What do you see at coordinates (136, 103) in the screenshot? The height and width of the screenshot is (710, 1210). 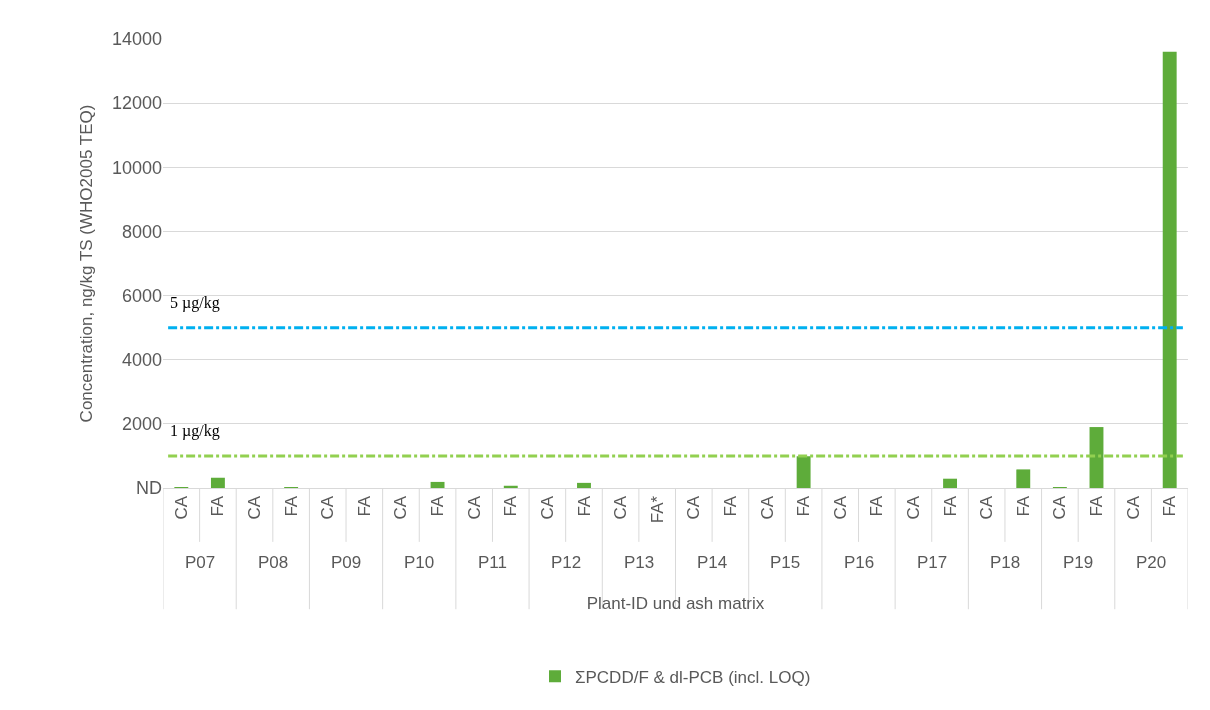 I see `y-tick-label: 12000` at bounding box center [136, 103].